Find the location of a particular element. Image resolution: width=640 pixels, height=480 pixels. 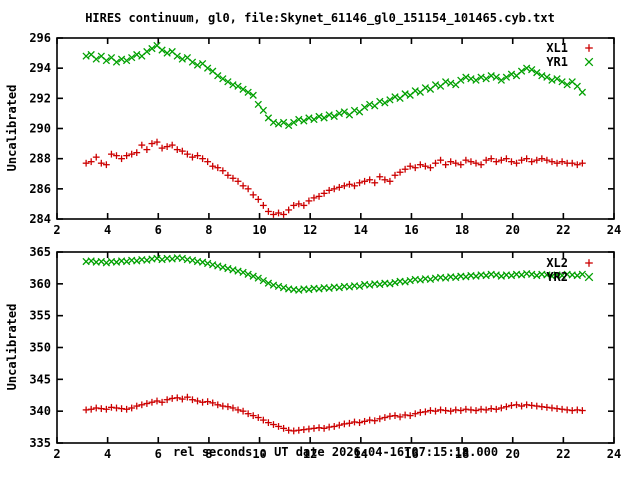

x-tick-label: 12 is located at coordinates (310, 454).